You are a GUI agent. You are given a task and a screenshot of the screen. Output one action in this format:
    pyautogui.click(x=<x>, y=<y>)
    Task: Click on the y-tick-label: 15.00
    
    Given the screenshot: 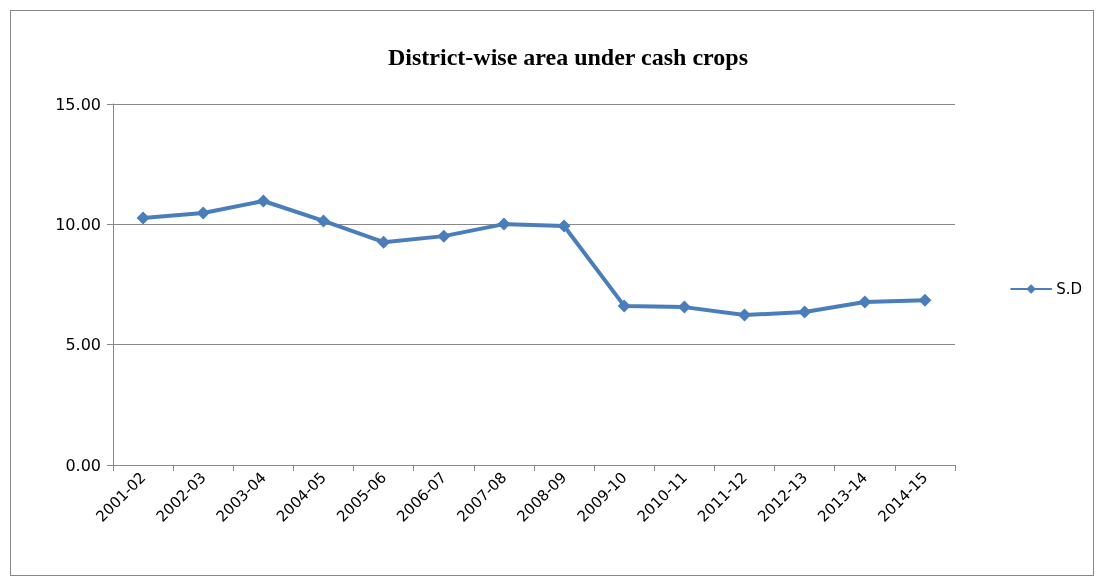 What is the action you would take?
    pyautogui.click(x=78, y=104)
    